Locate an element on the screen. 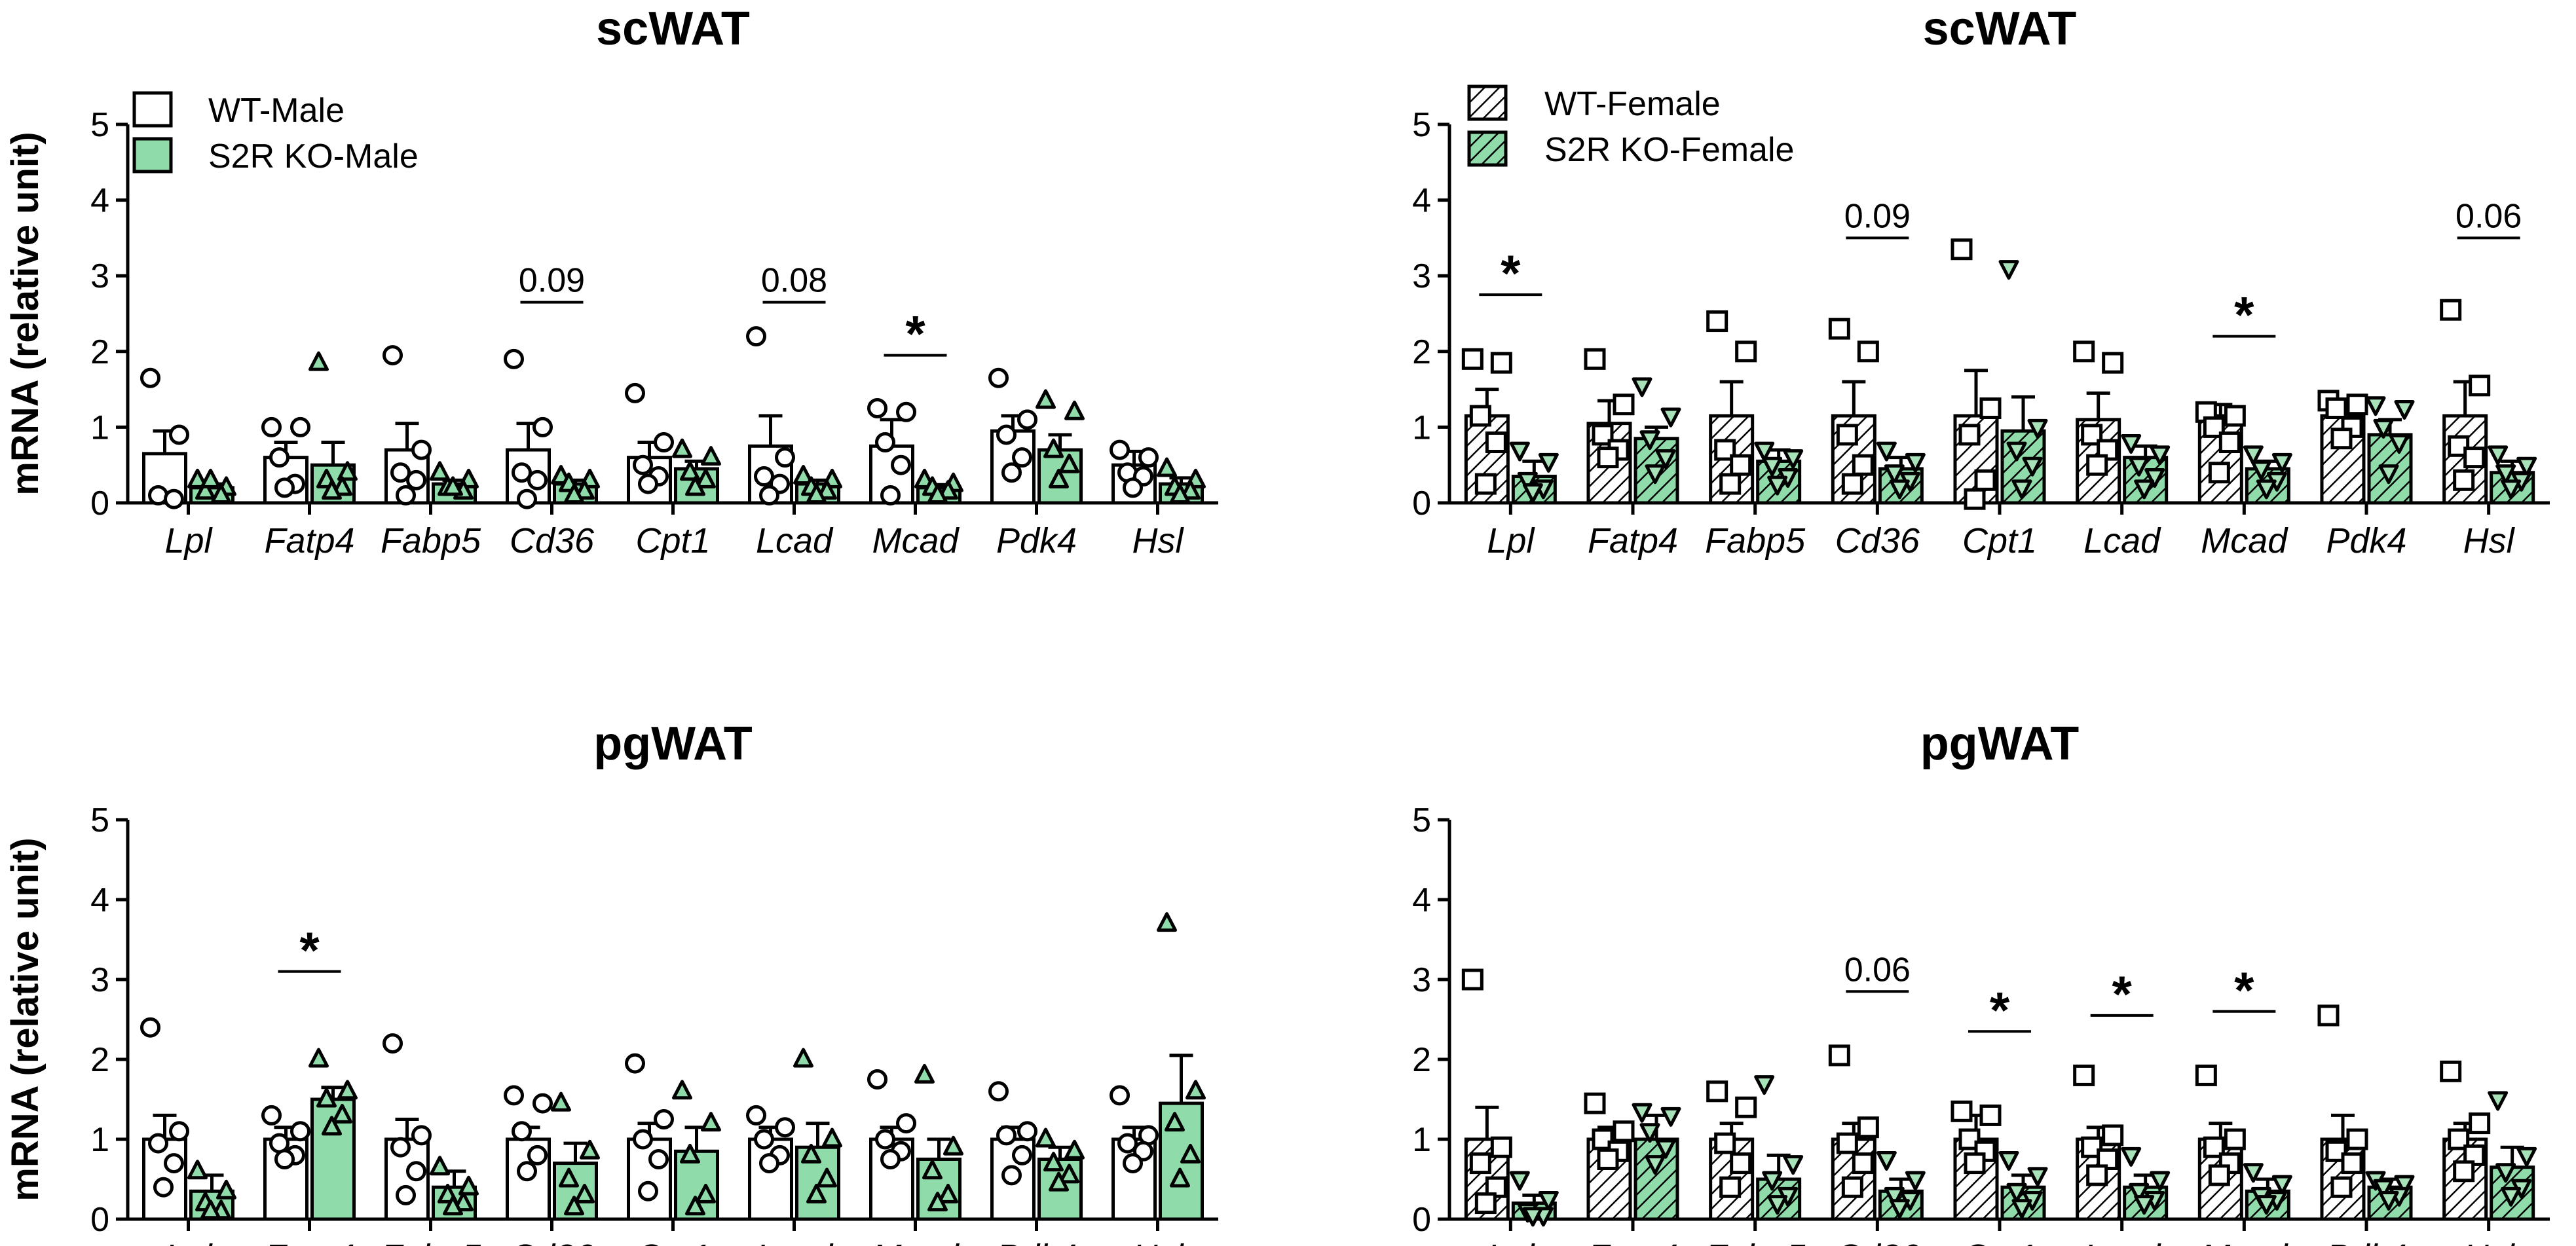 This screenshot has height=1246, width=2576. chart-title: scWAT is located at coordinates (2000, 29).